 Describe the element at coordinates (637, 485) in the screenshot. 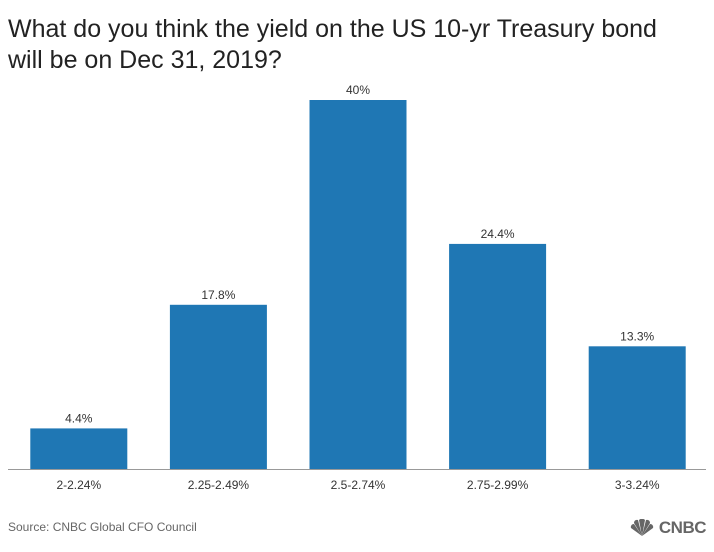

I see `x-tick-label-4: 3-3.24%` at that location.